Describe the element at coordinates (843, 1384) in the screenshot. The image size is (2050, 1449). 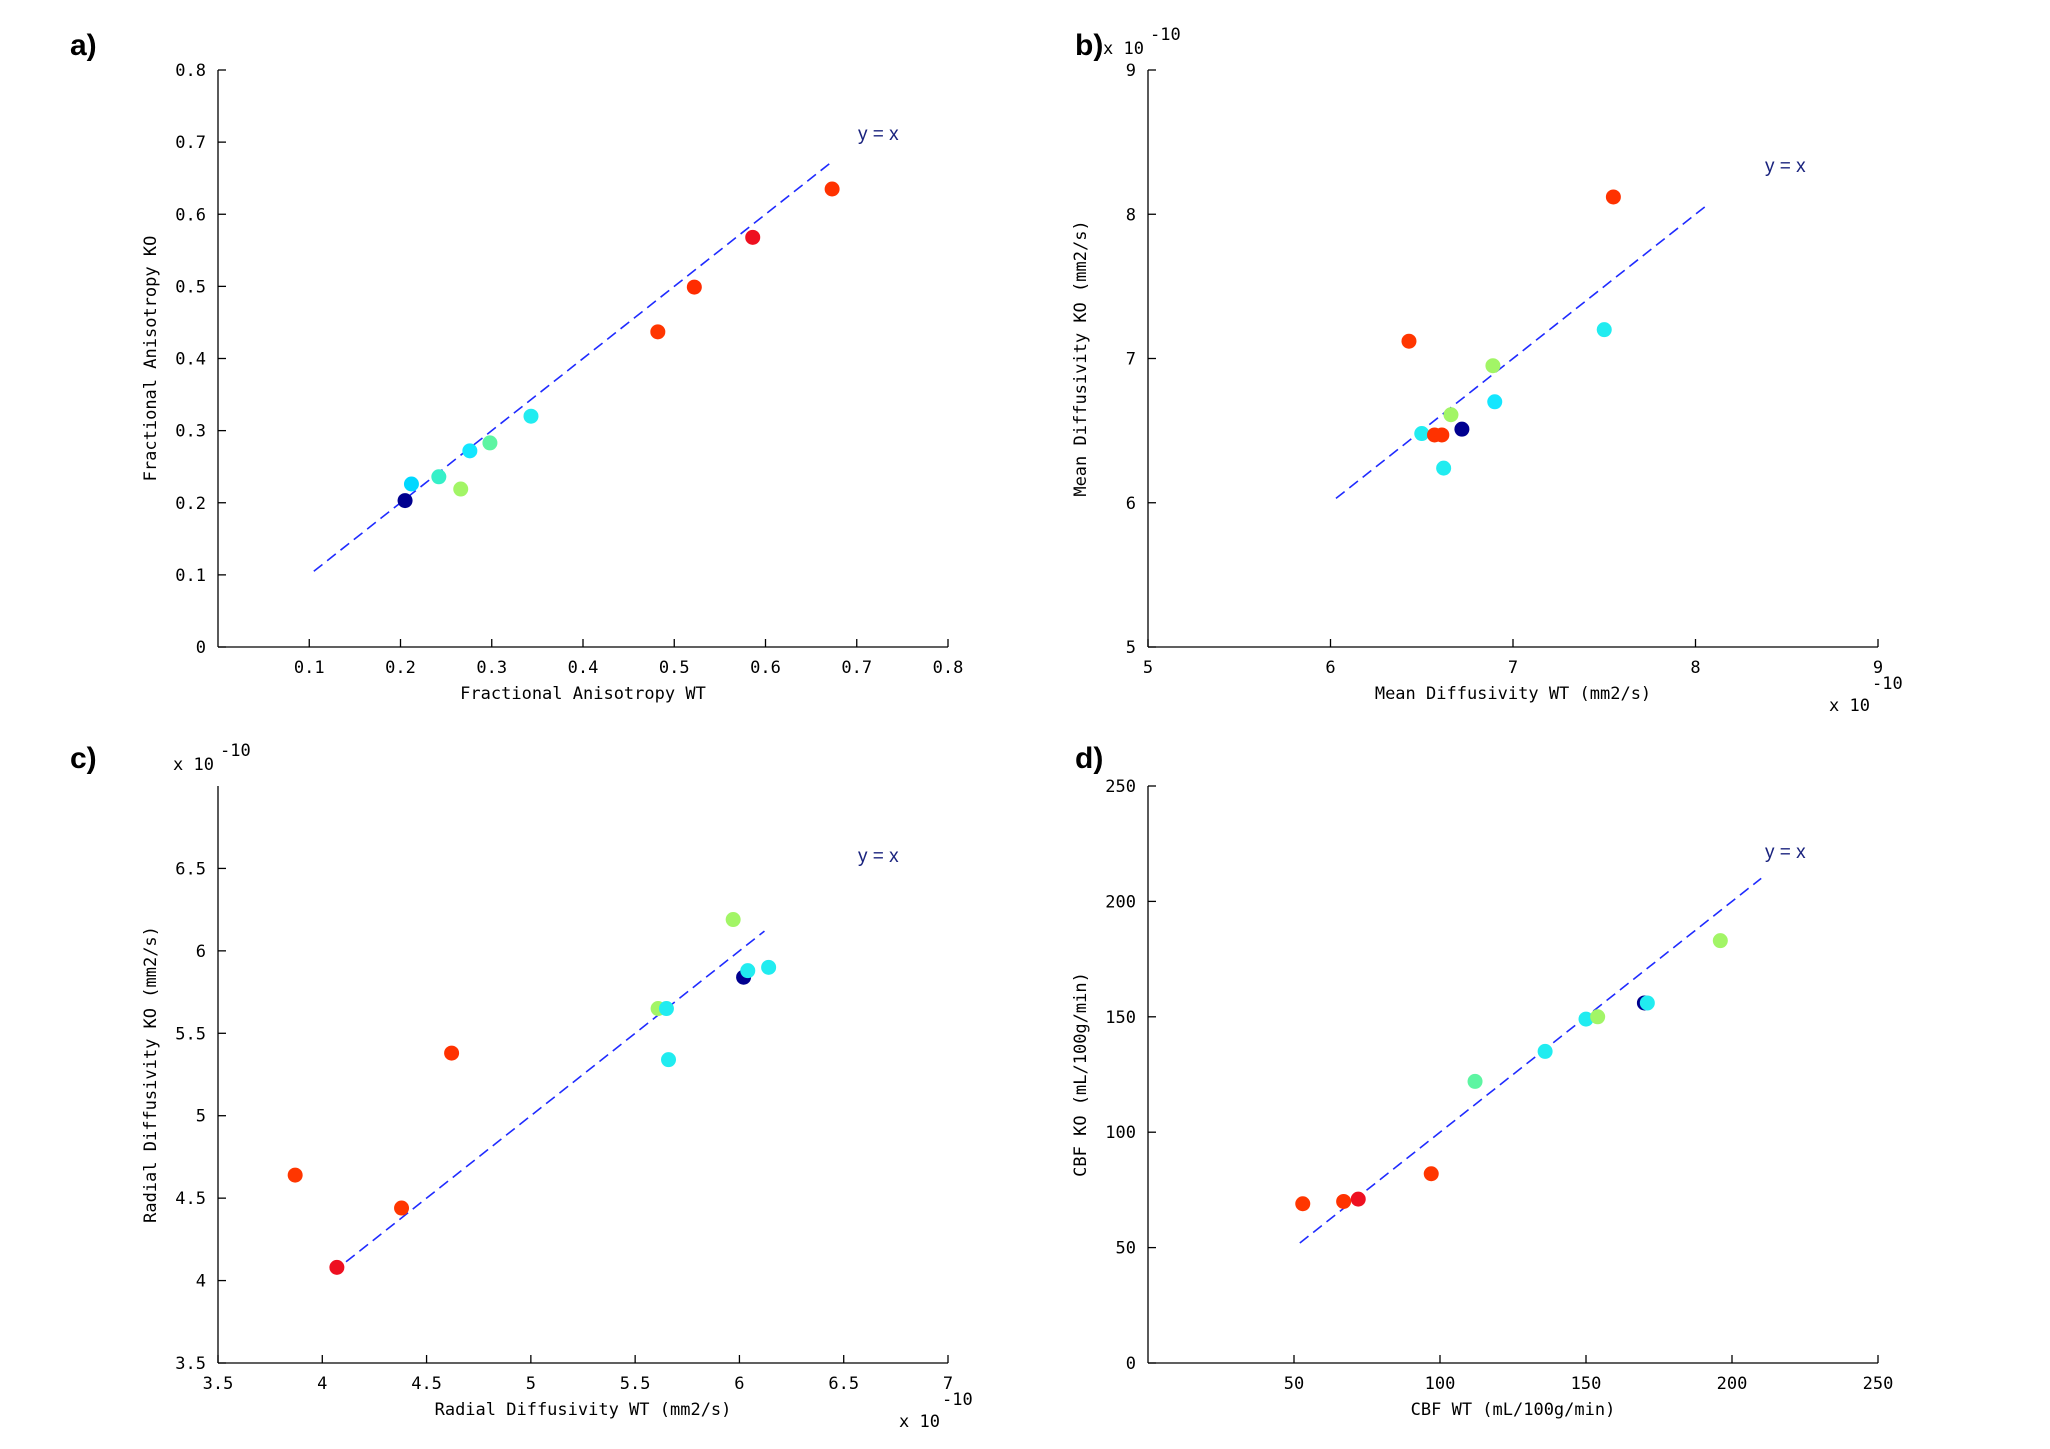
I see `x-tick-label: 6.5` at that location.